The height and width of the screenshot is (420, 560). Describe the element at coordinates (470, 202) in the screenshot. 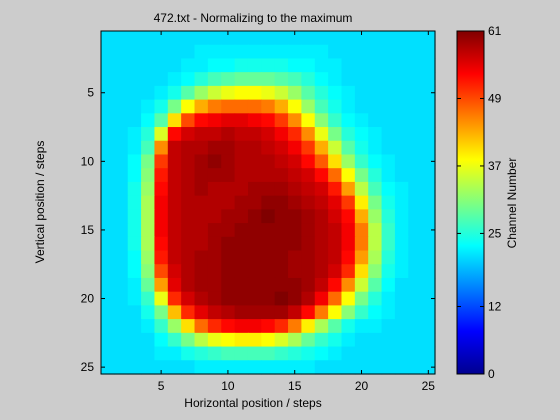

I see `colorbar` at that location.